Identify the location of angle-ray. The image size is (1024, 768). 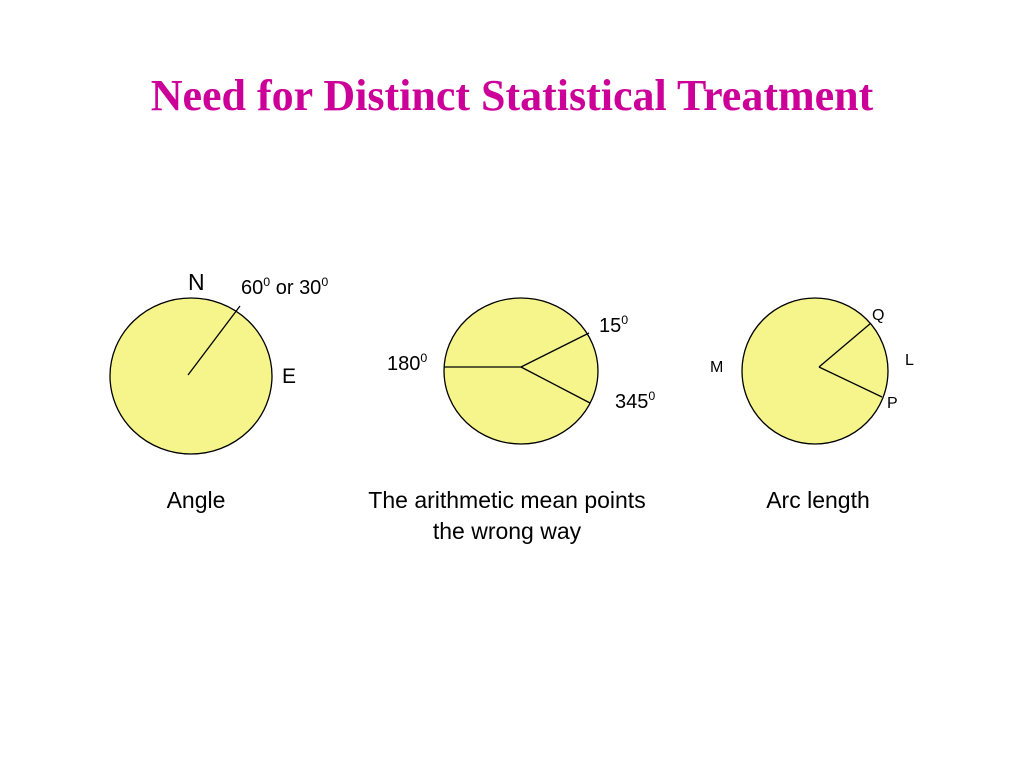
(214, 340).